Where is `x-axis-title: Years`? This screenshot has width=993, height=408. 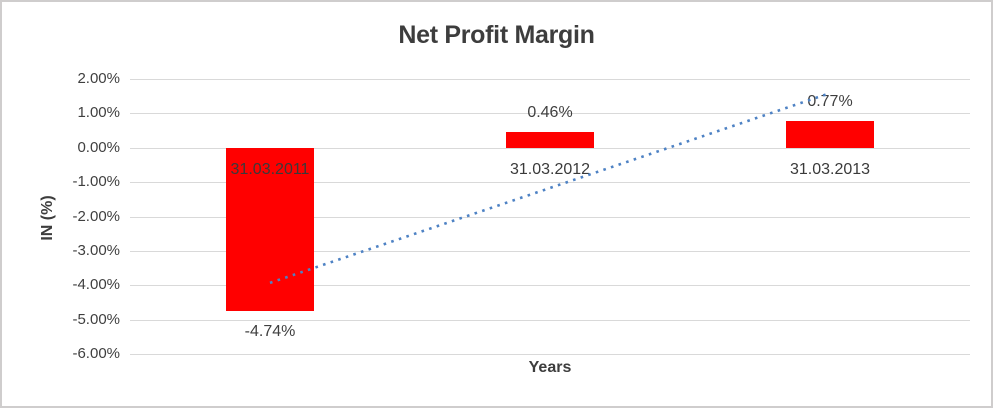 x-axis-title: Years is located at coordinates (550, 367).